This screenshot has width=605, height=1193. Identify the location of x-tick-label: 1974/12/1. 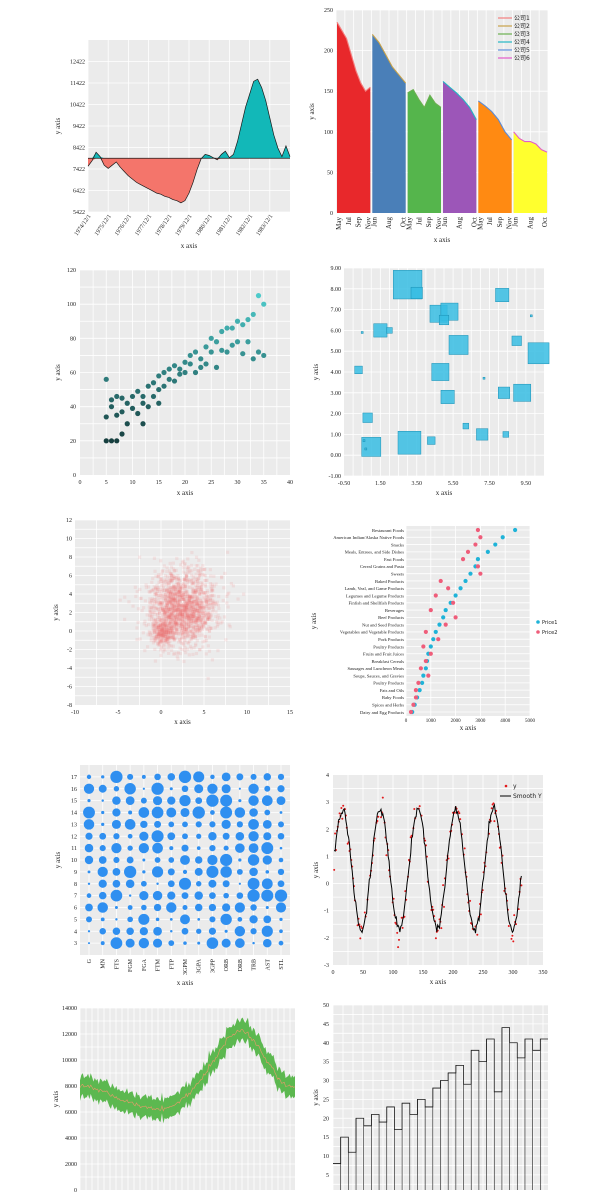
(83, 225).